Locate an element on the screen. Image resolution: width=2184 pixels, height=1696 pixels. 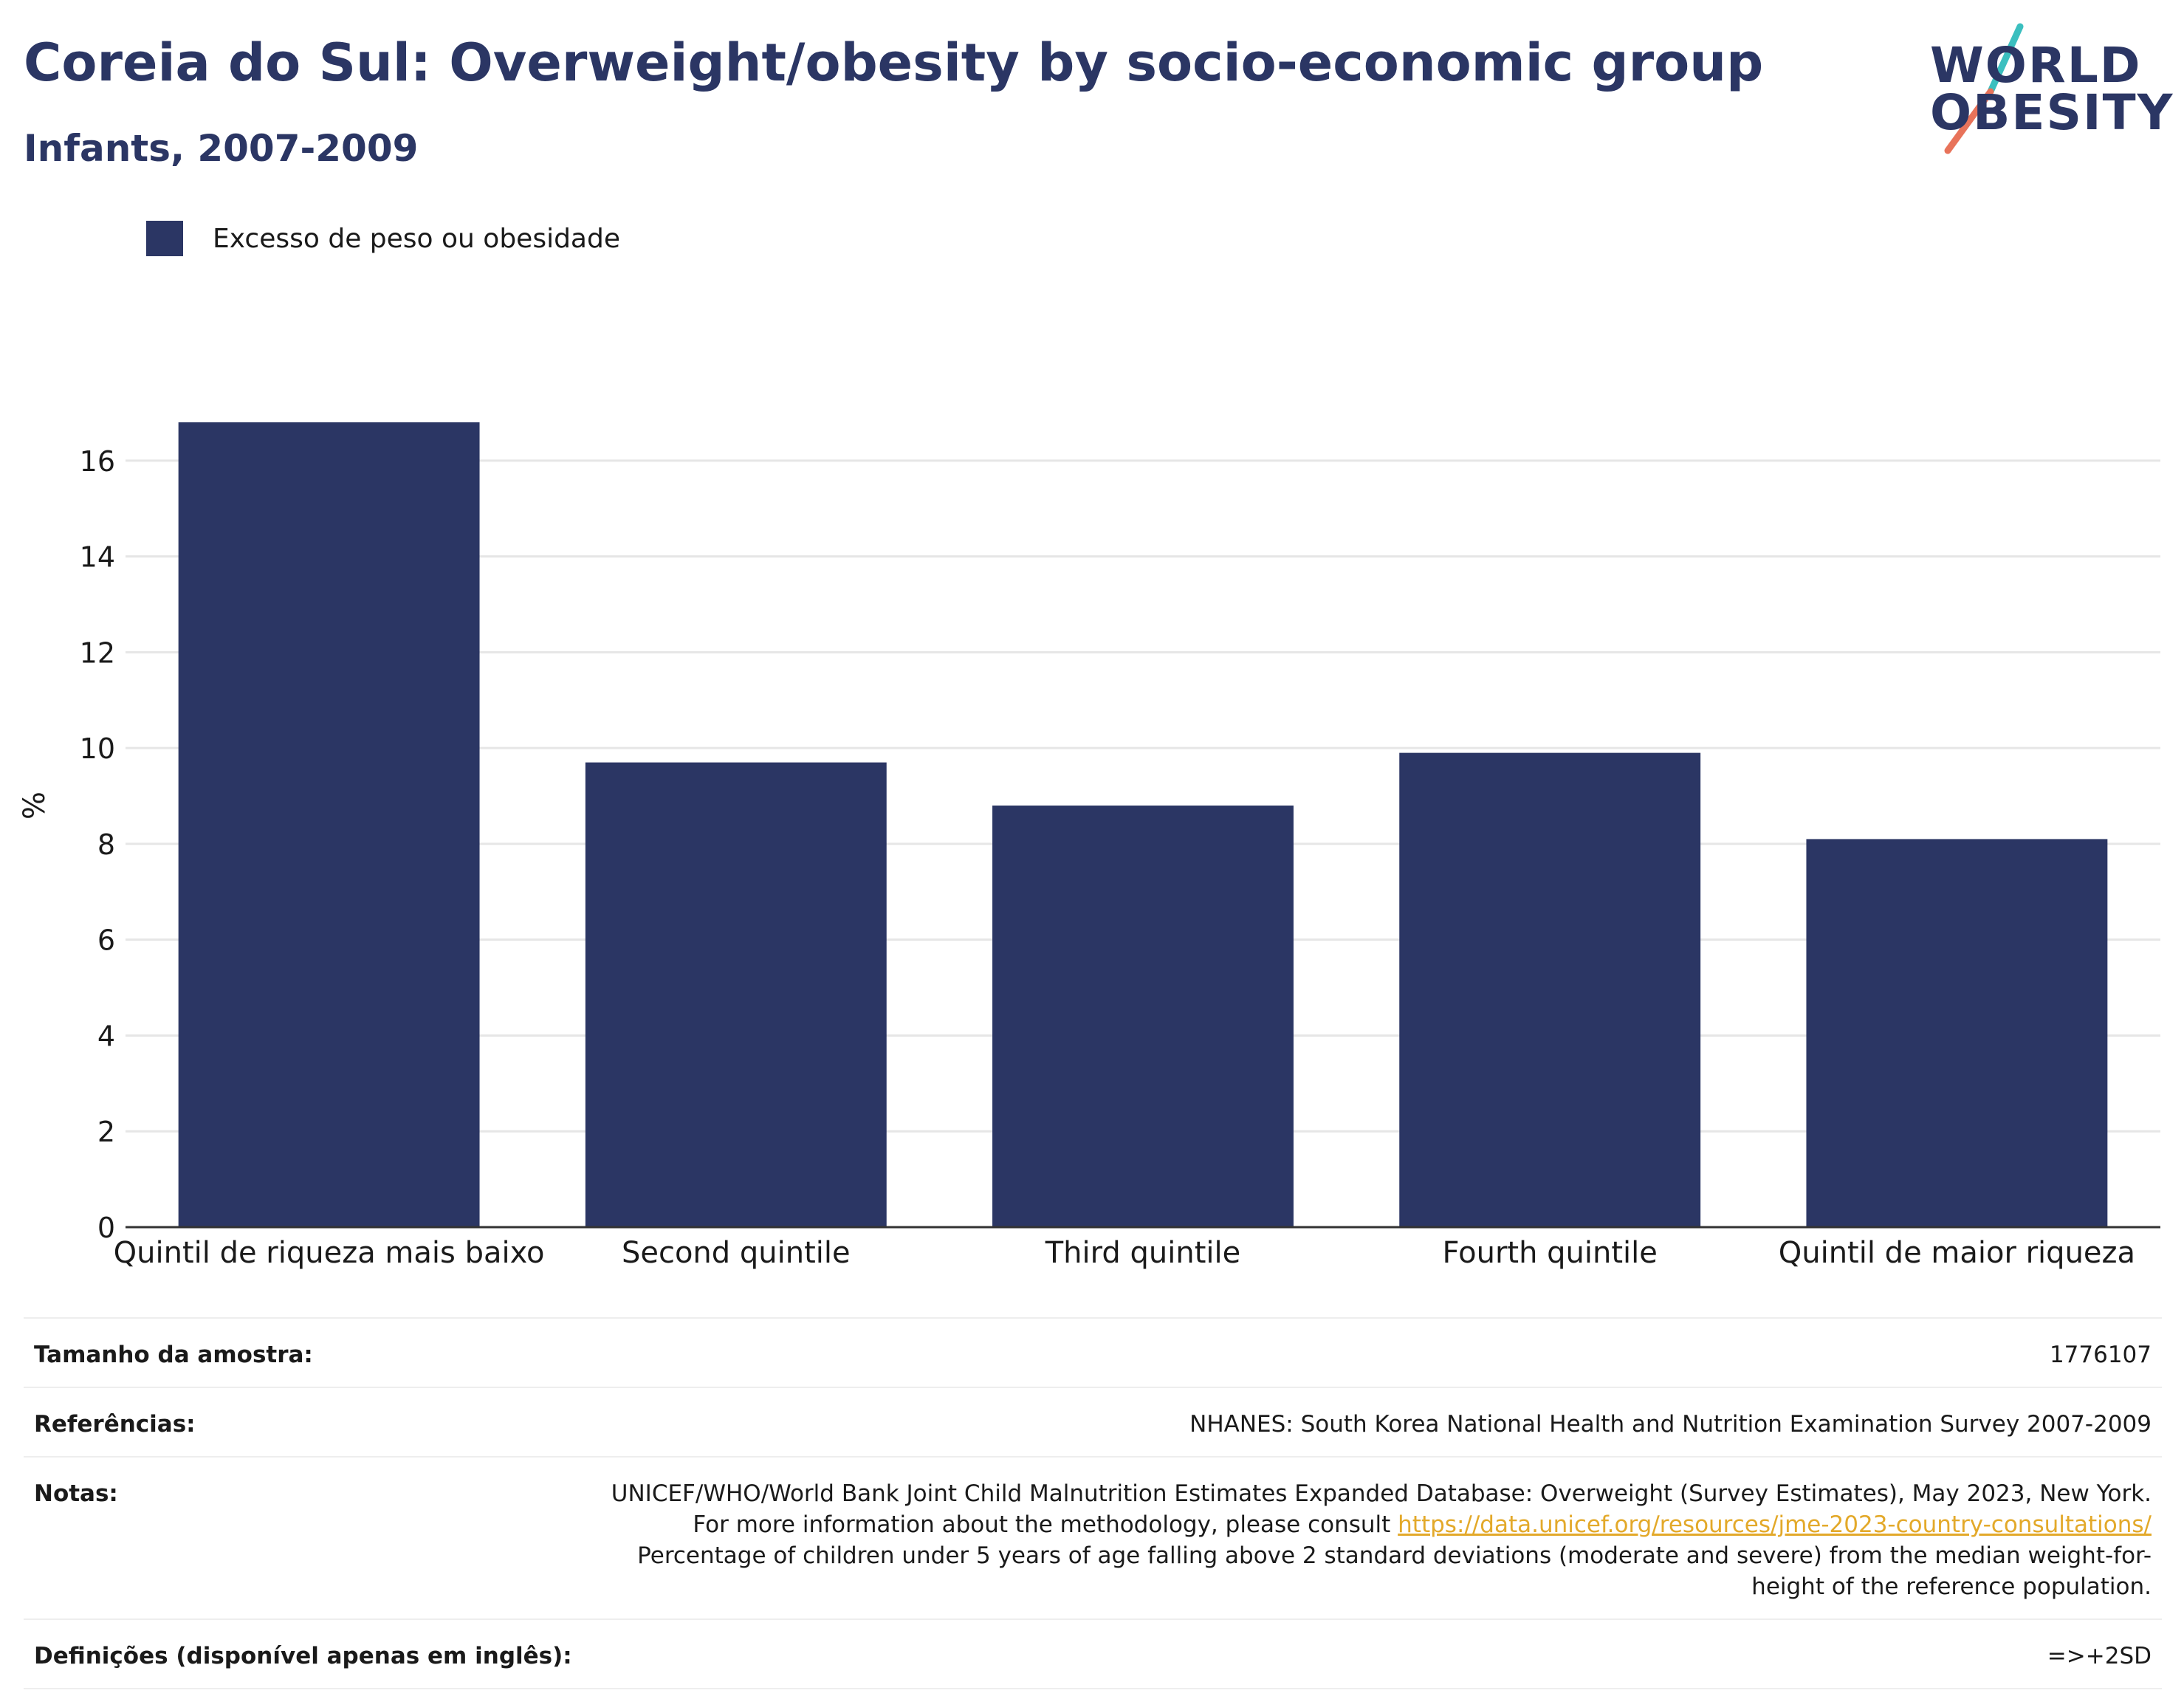
legend-label: Excesso de peso ou obesidade is located at coordinates (417, 238).